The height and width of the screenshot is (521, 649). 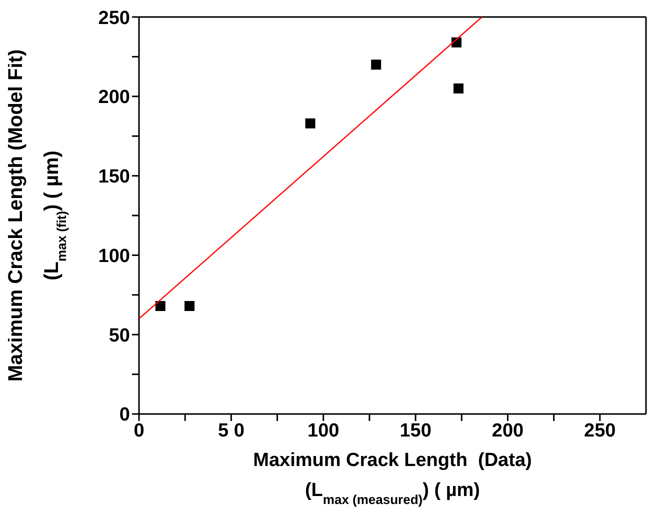 What do you see at coordinates (392, 478) in the screenshot?
I see `x-axis-title: Maximum Crack Length (Data) (L$_{max (measured)}$) ( µm)` at bounding box center [392, 478].